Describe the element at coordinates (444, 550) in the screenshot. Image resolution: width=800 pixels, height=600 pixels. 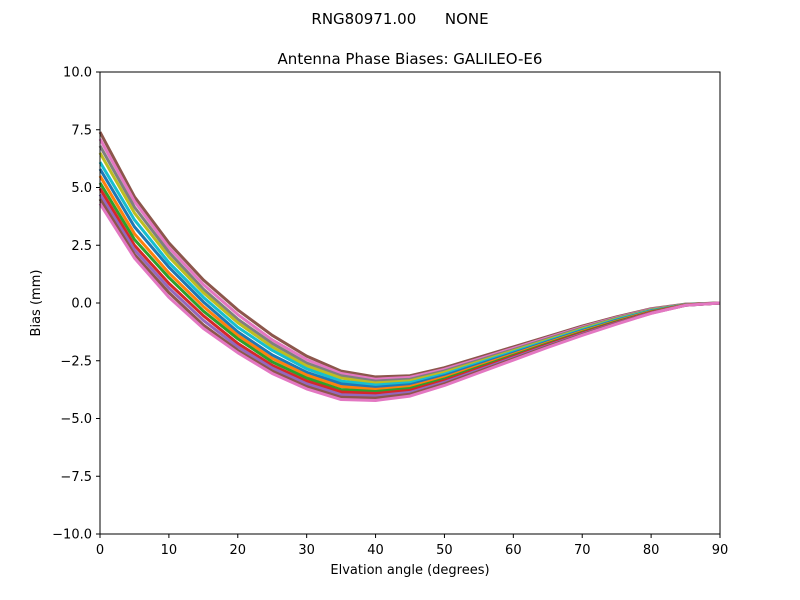
I see `x-tick-label: 50` at that location.